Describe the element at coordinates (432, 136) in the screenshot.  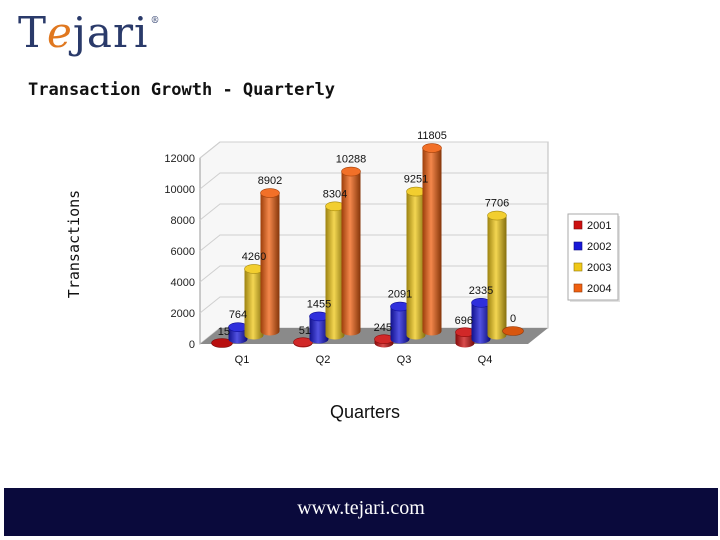
I see `data-label: 11805` at that location.